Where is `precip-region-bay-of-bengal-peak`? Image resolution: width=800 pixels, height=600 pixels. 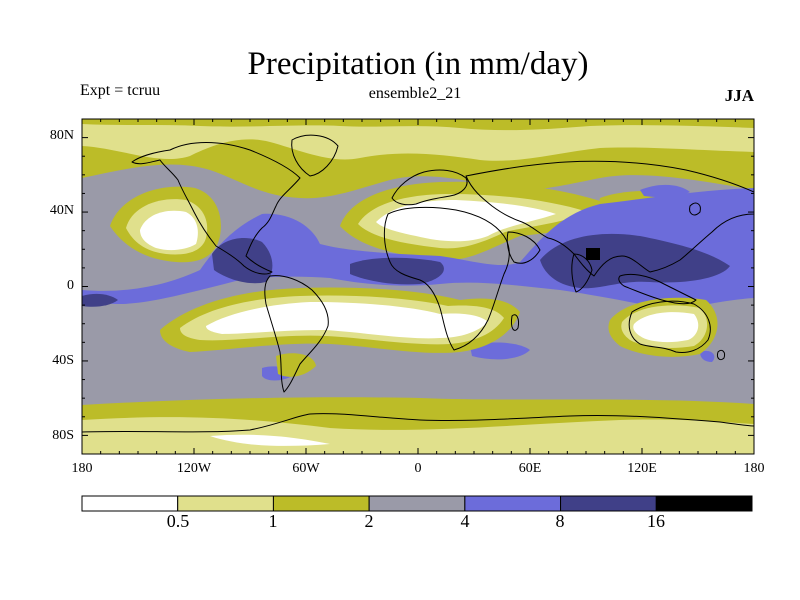 precip-region-bay-of-bengal-peak is located at coordinates (593, 254).